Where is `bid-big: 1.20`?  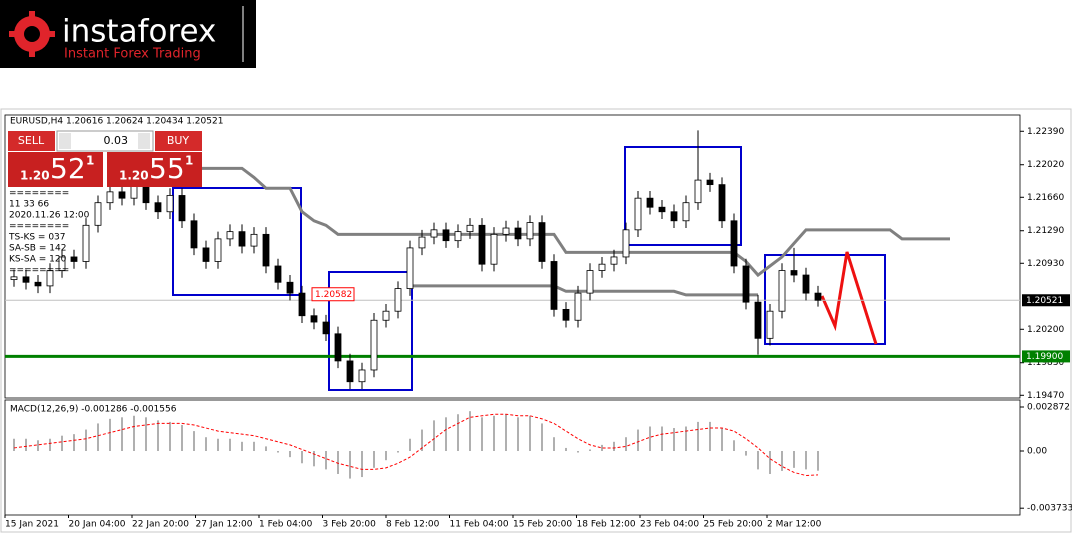
bid-big: 1.20 is located at coordinates (35, 176).